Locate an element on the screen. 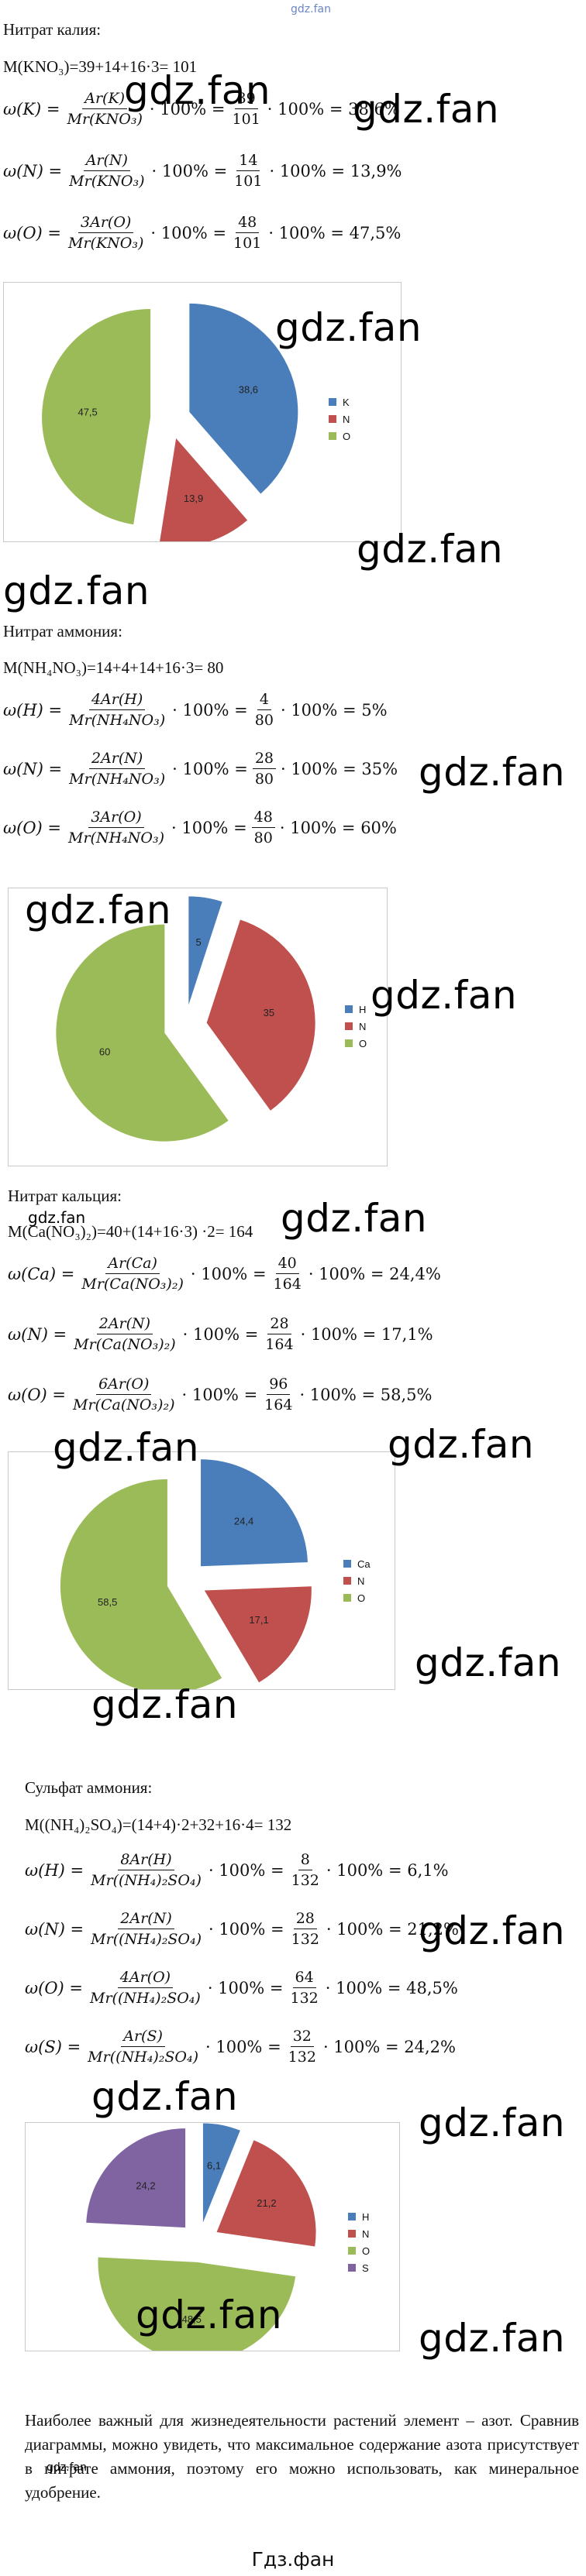 The height and width of the screenshot is (2576, 586). pie-legend: Ca N O is located at coordinates (357, 1580).